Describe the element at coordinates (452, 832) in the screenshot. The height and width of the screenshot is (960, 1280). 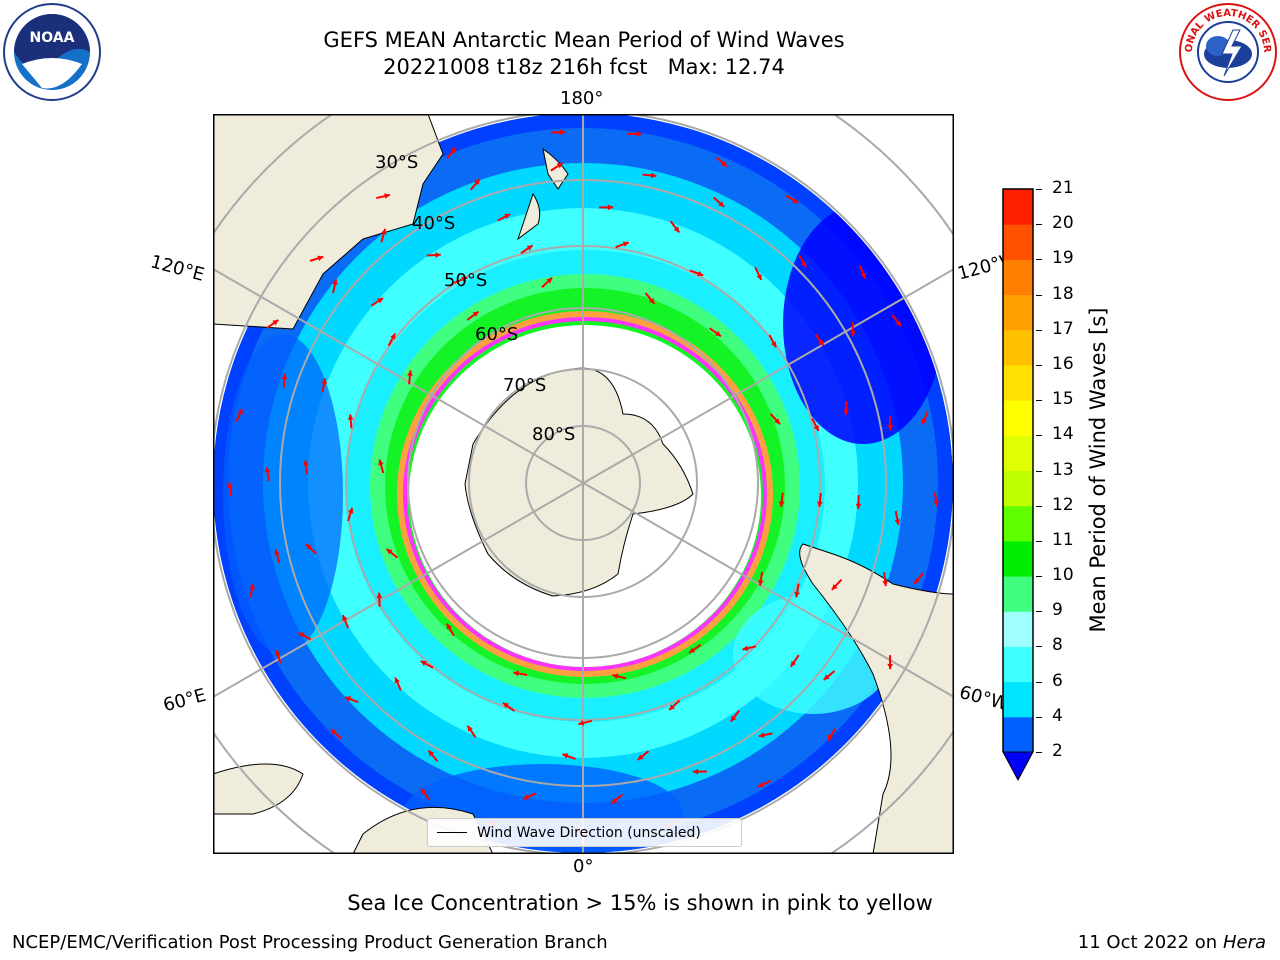
I see `legend-line-swatch` at that location.